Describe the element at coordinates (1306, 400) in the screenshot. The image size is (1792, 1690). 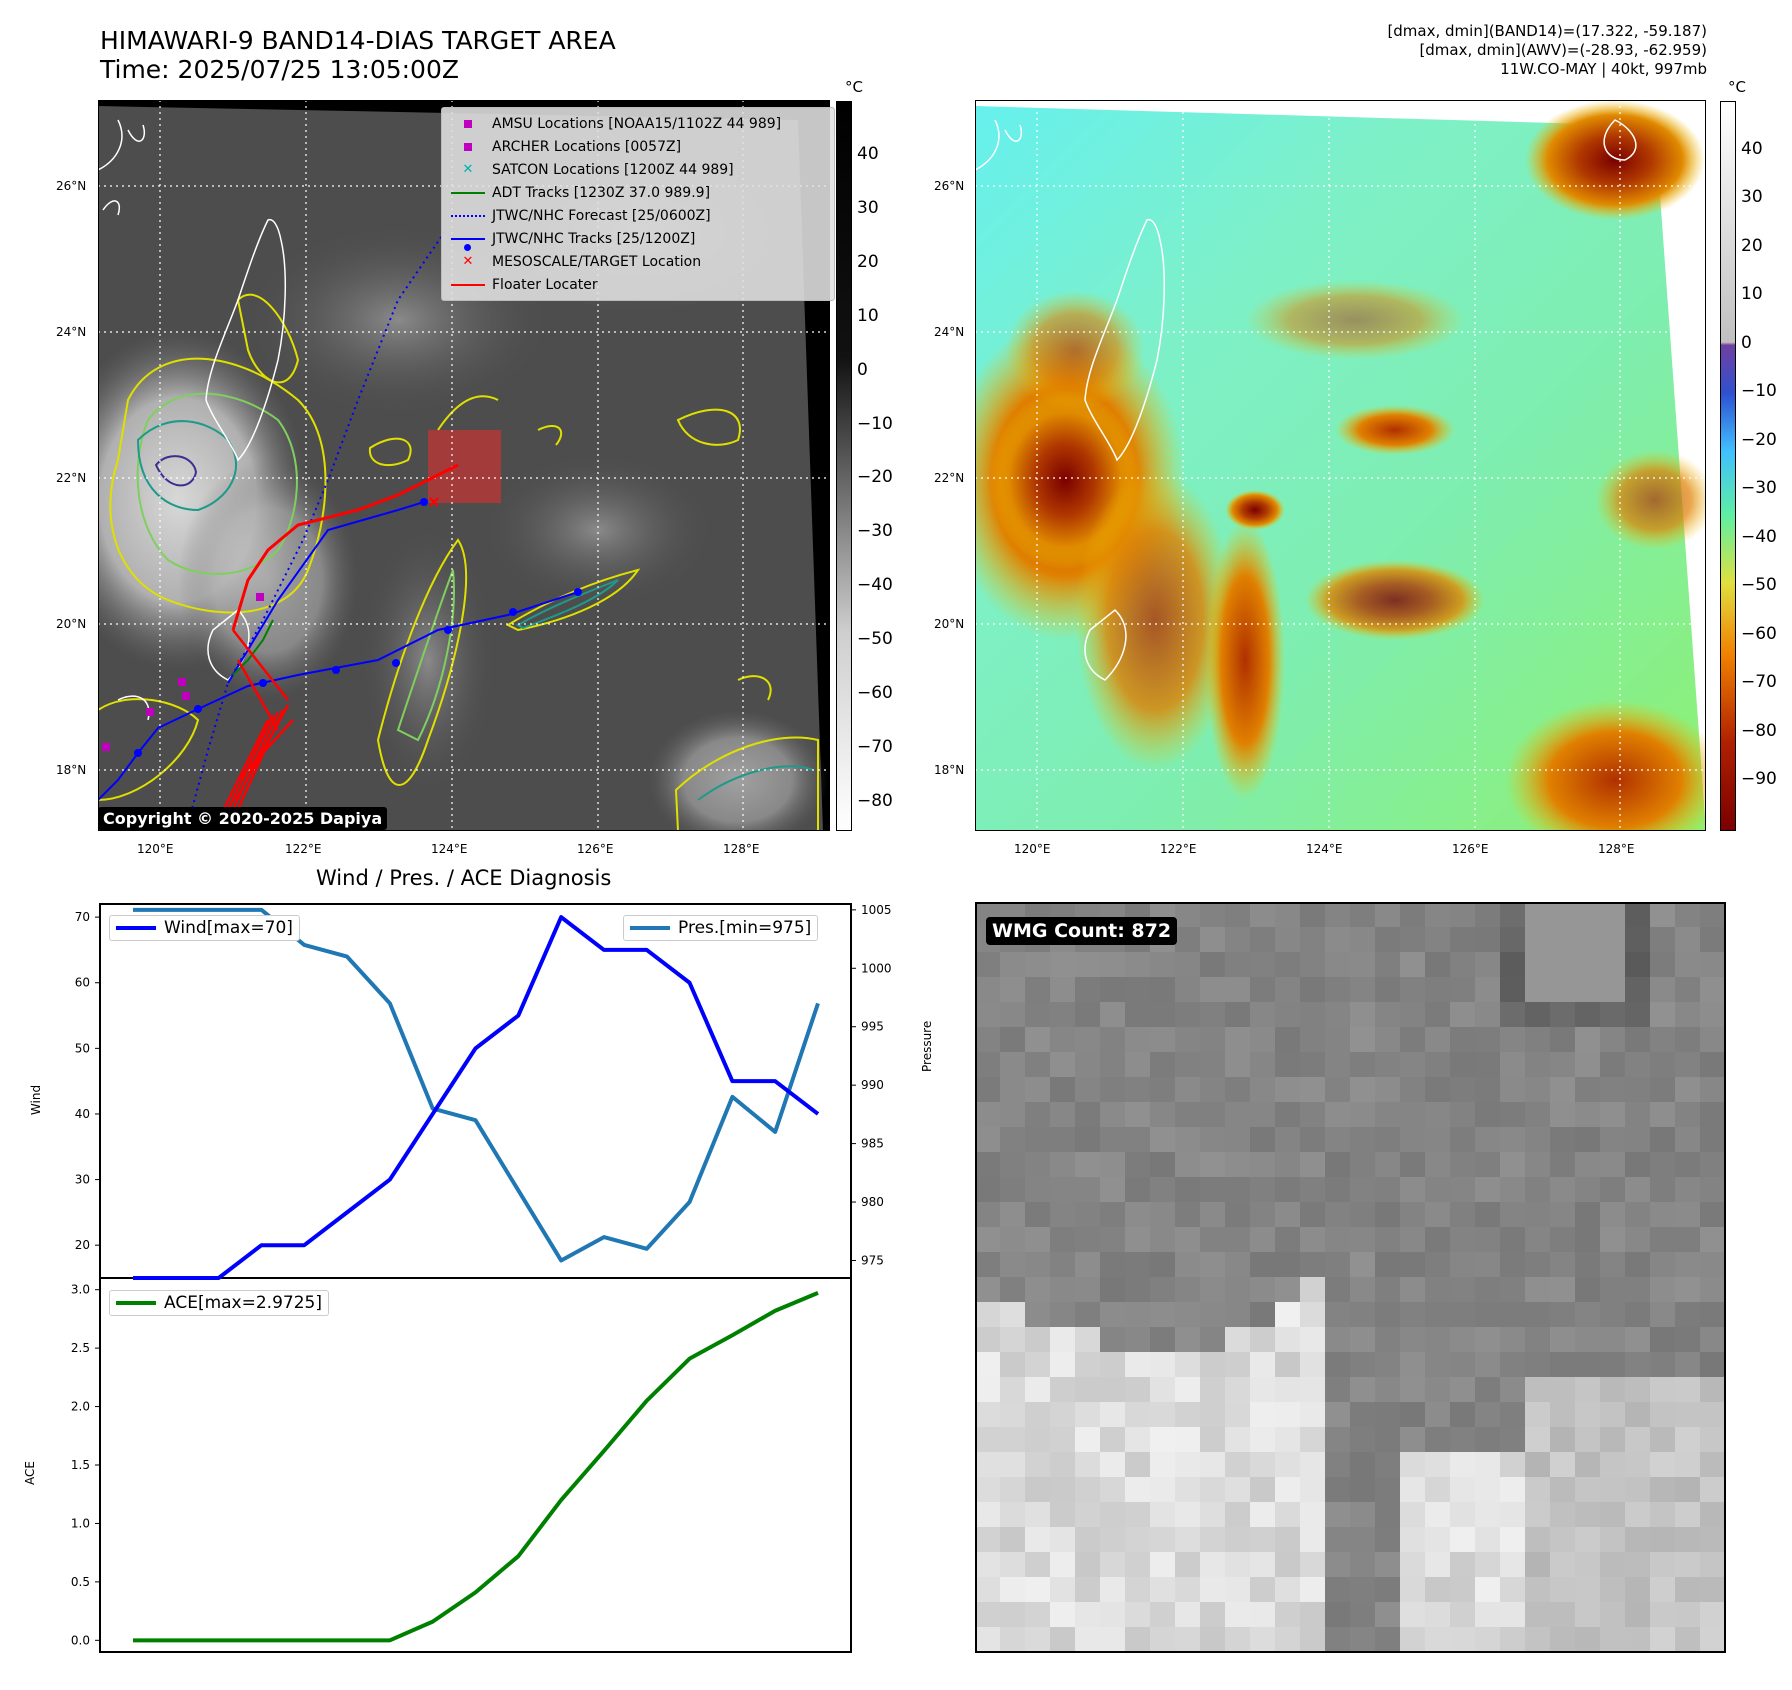
I see `coastlines` at that location.